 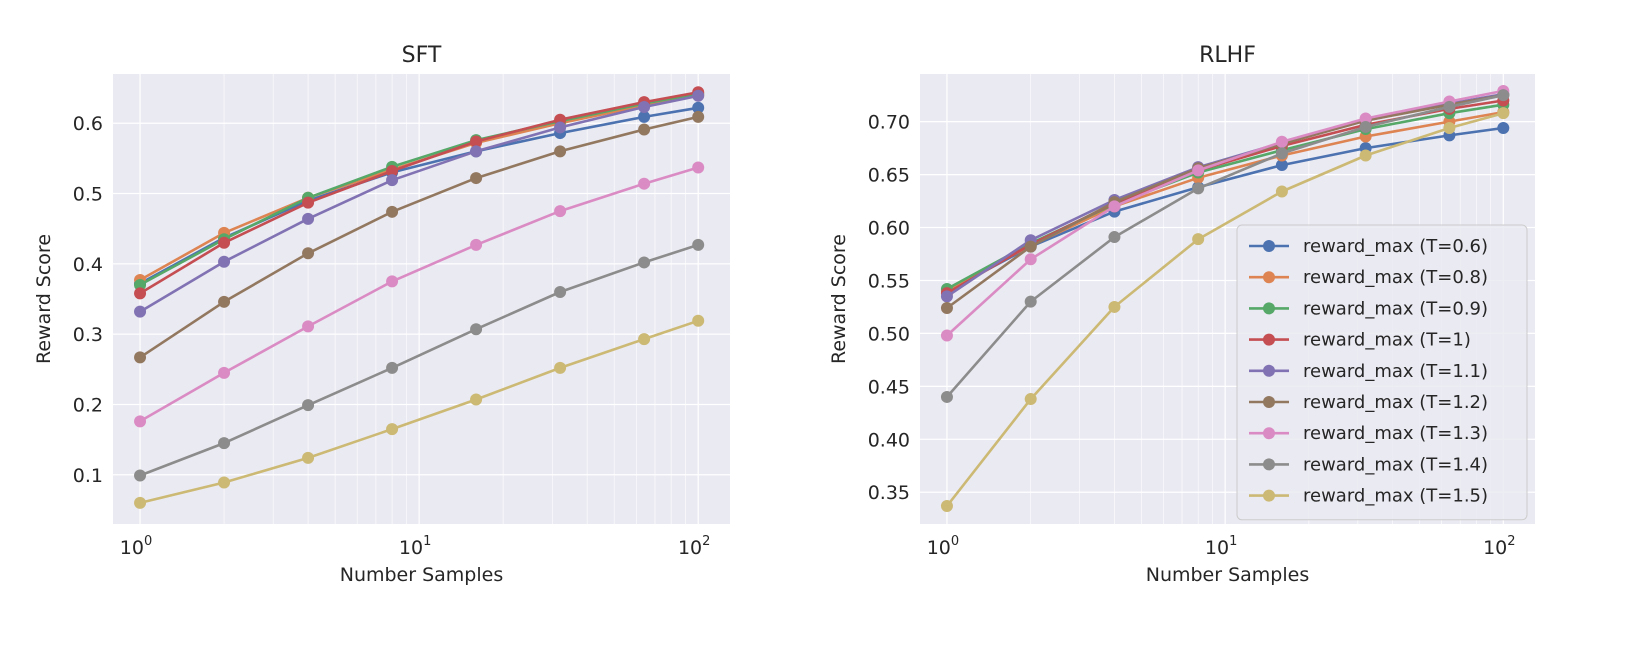 What do you see at coordinates (415, 546) in the screenshot?
I see `x-tick-label: 10¹` at bounding box center [415, 546].